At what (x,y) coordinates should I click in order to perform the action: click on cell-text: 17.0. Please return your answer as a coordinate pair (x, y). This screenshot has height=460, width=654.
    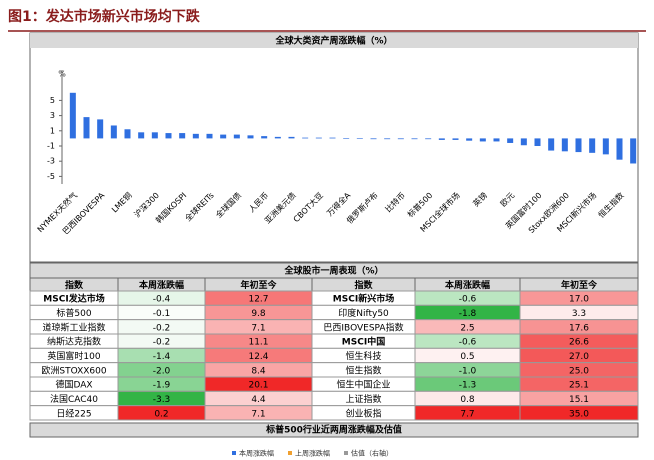
    Looking at the image, I should click on (579, 300).